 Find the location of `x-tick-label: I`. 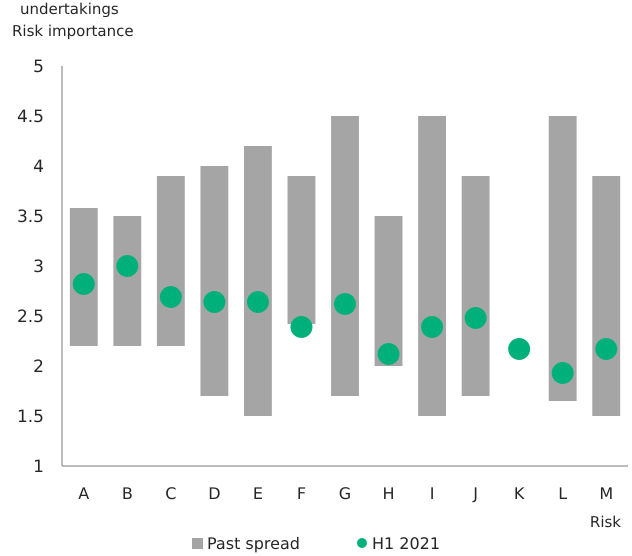

x-tick-label: I is located at coordinates (432, 493).